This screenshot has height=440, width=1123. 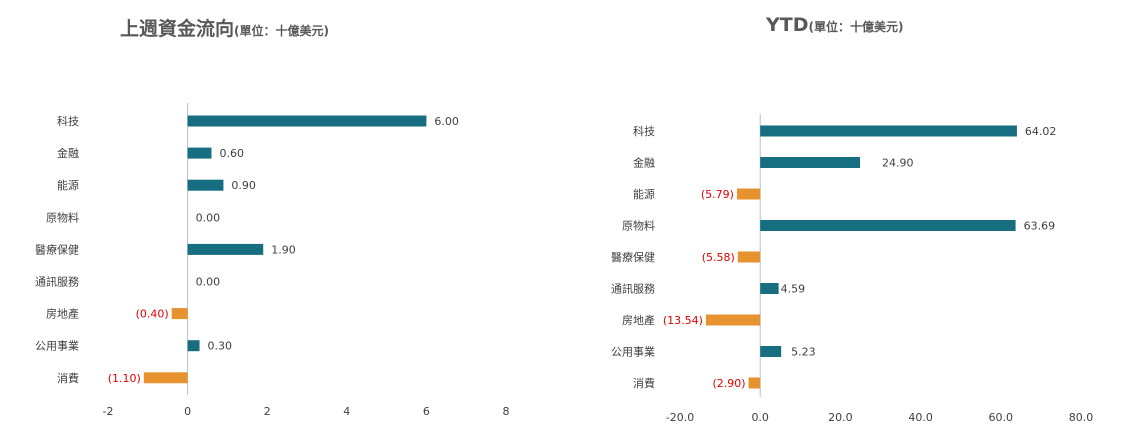 I want to click on weekly-x-tick-label: -2, so click(x=108, y=411).